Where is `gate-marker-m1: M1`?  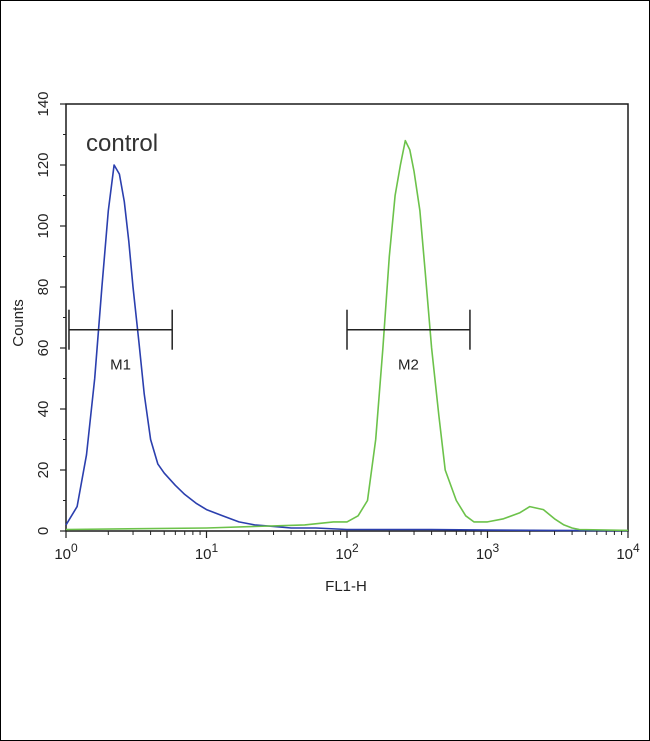 gate-marker-m1: M1 is located at coordinates (120, 341).